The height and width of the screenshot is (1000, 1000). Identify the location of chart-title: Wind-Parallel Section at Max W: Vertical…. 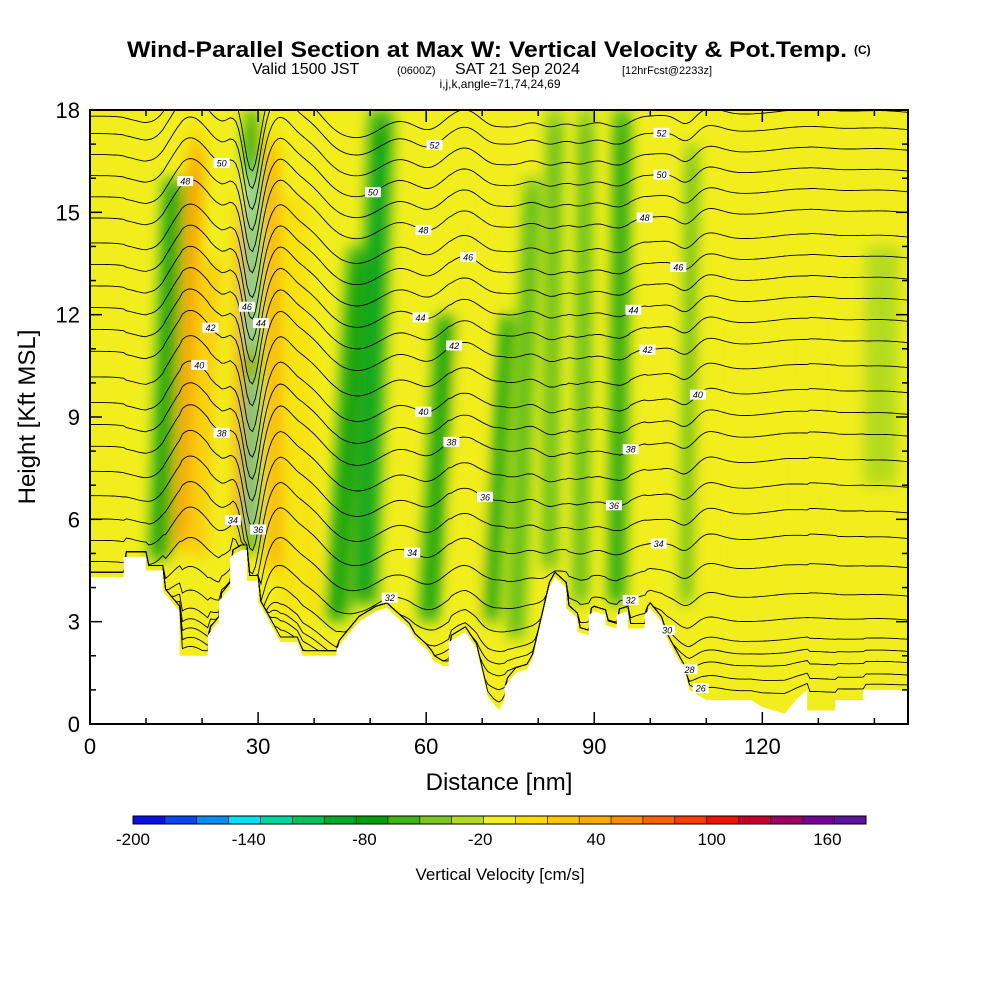
(487, 49).